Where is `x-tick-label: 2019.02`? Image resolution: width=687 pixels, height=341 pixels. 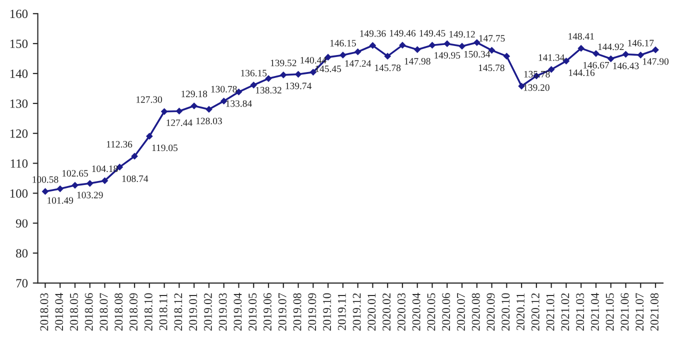 x-tick-label: 2019.02 is located at coordinates (208, 312).